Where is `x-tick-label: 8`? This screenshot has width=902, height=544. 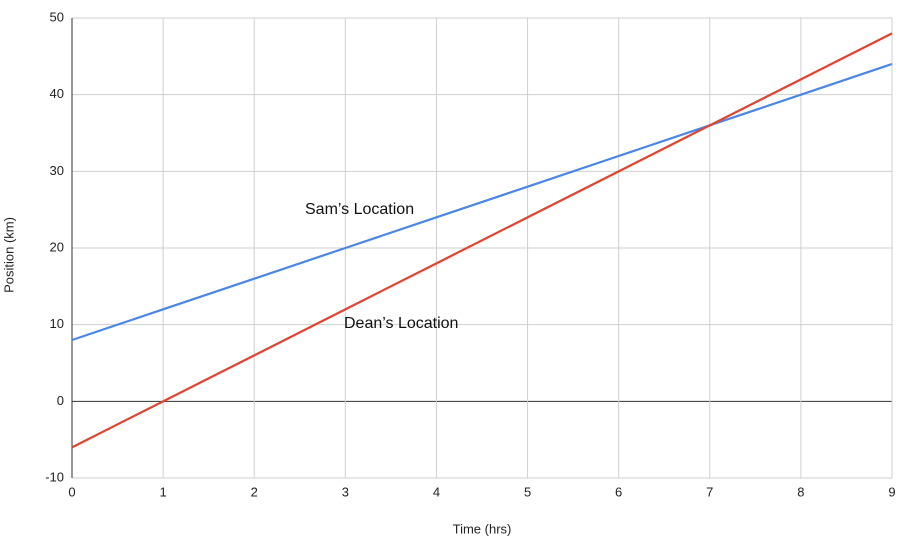 x-tick-label: 8 is located at coordinates (800, 491).